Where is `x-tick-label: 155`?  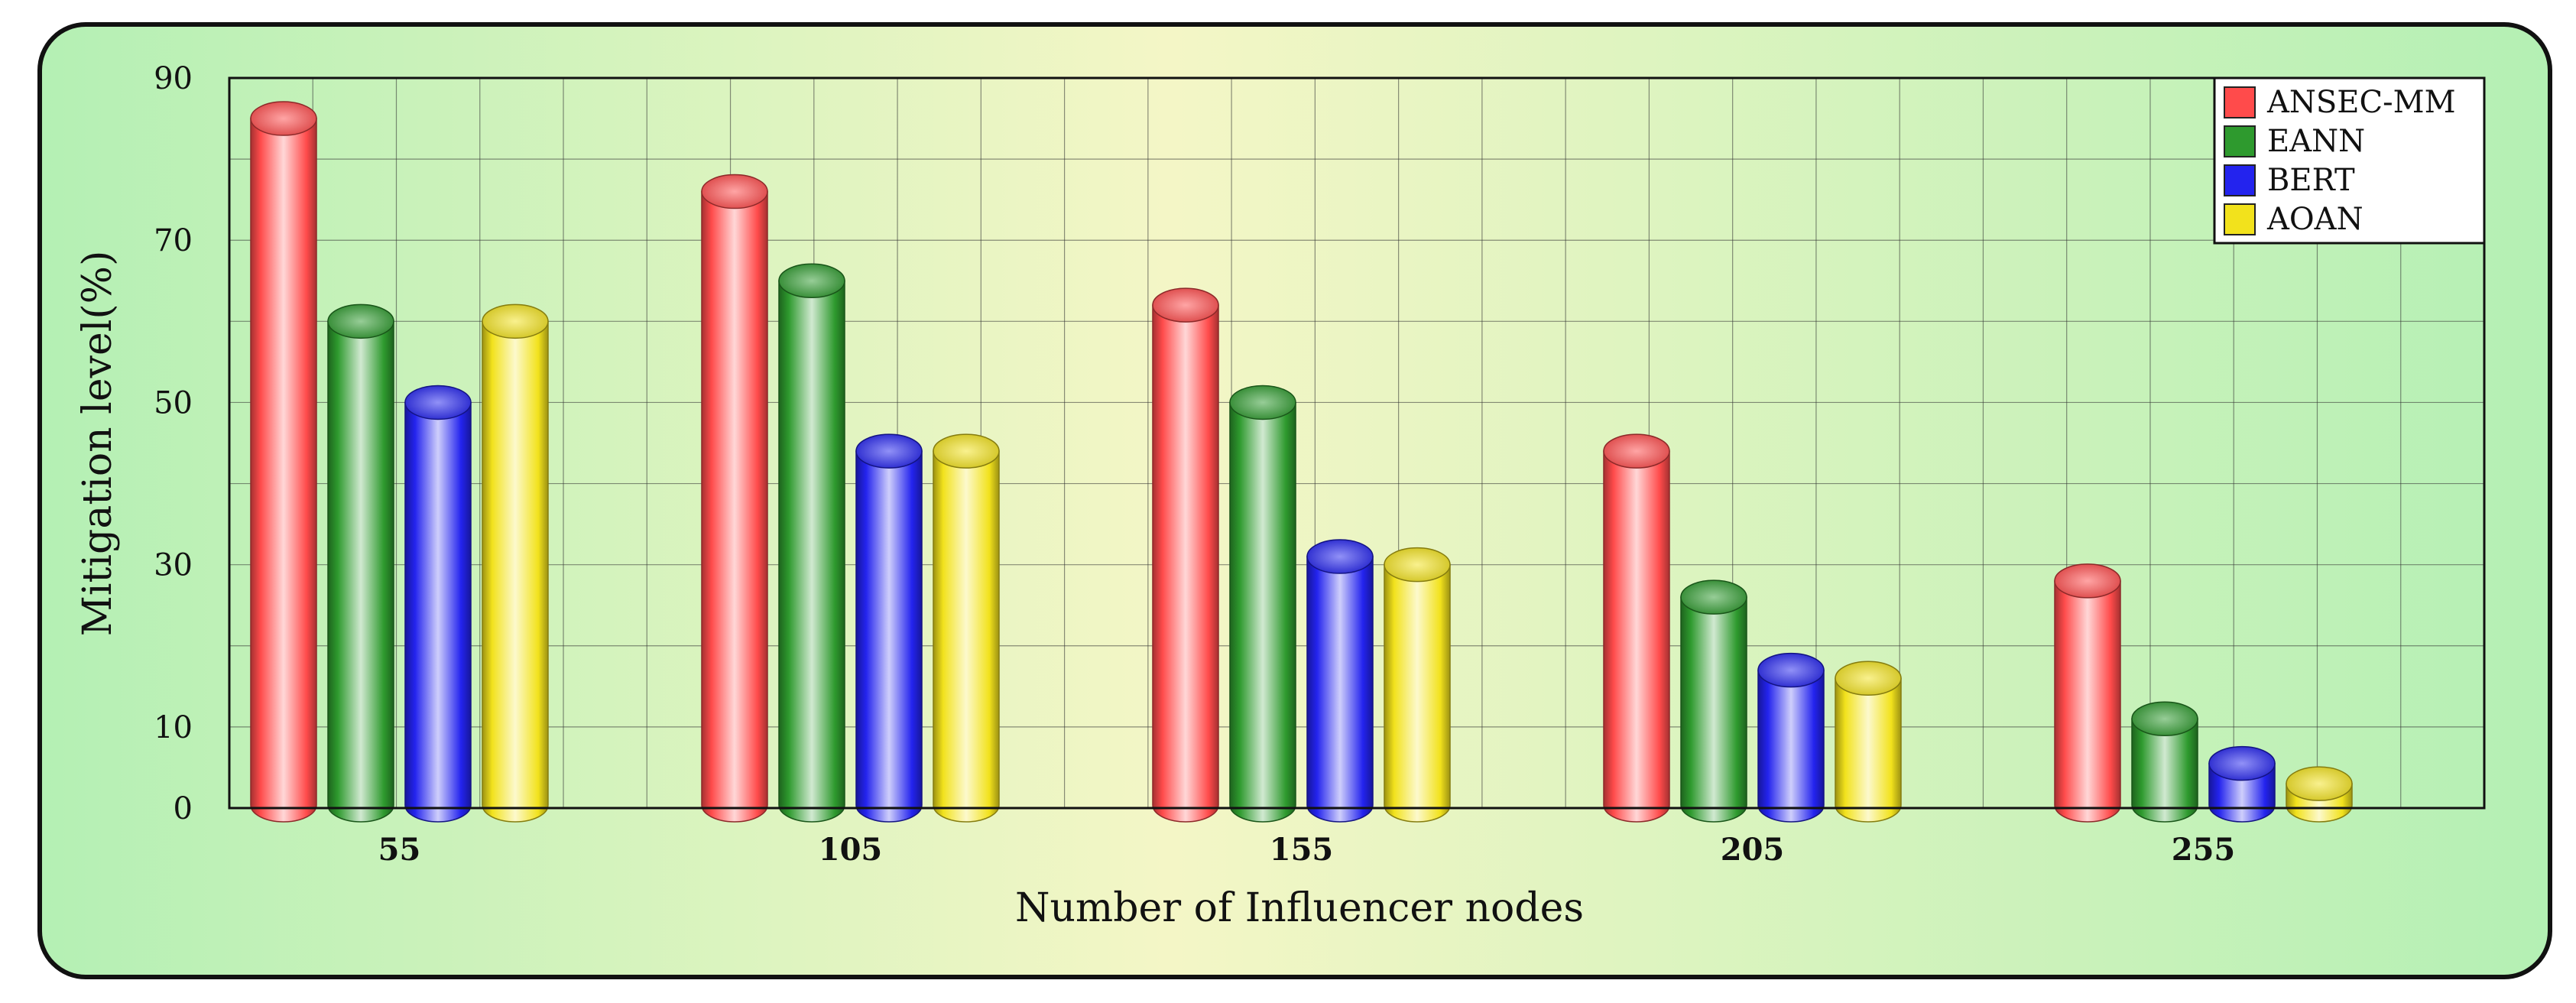 x-tick-label: 155 is located at coordinates (1302, 850).